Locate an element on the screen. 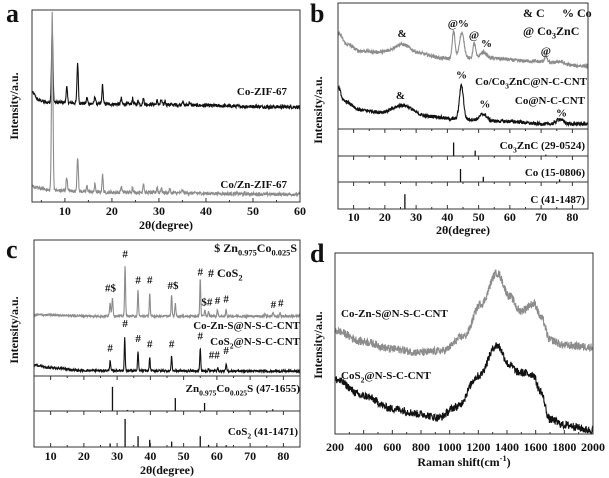 The height and width of the screenshot is (478, 609). panel-letter: b is located at coordinates (317, 14).